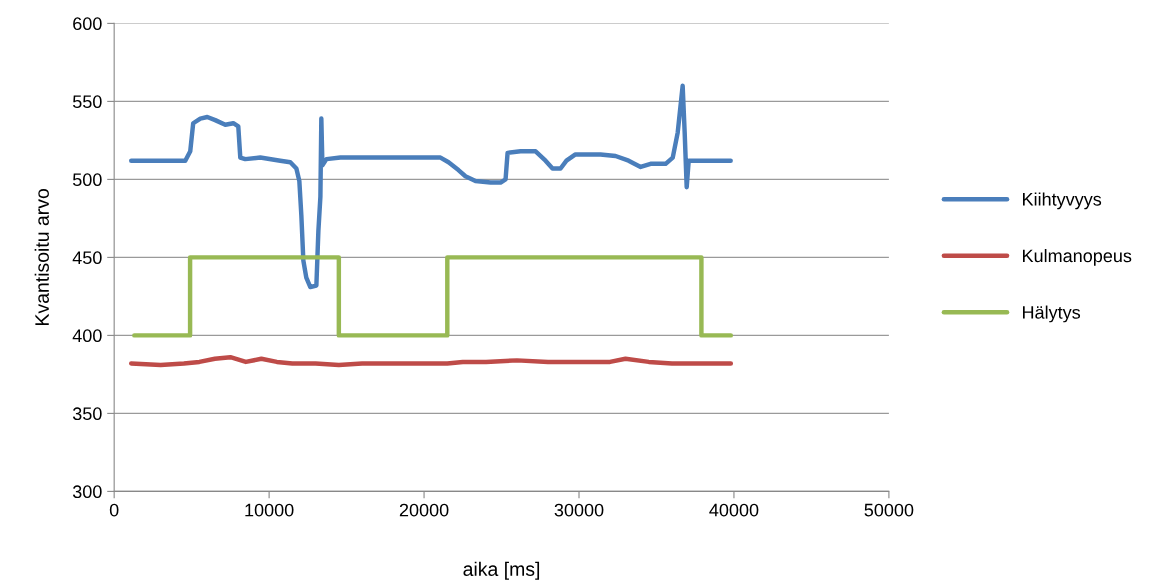  What do you see at coordinates (734, 510) in the screenshot?
I see `x-tick-label: 40000` at bounding box center [734, 510].